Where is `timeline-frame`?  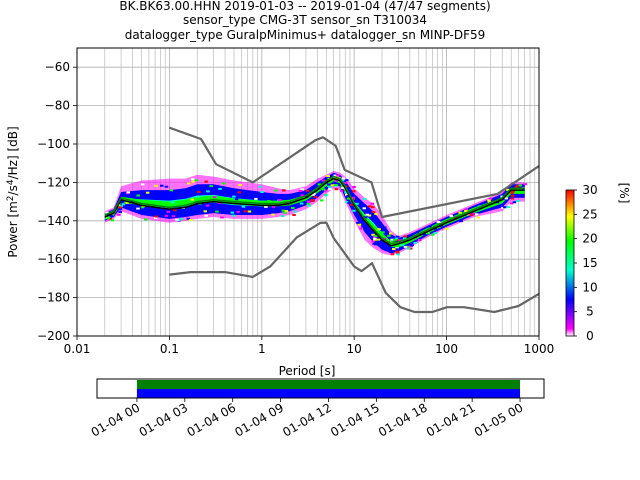
timeline-frame is located at coordinates (320, 388).